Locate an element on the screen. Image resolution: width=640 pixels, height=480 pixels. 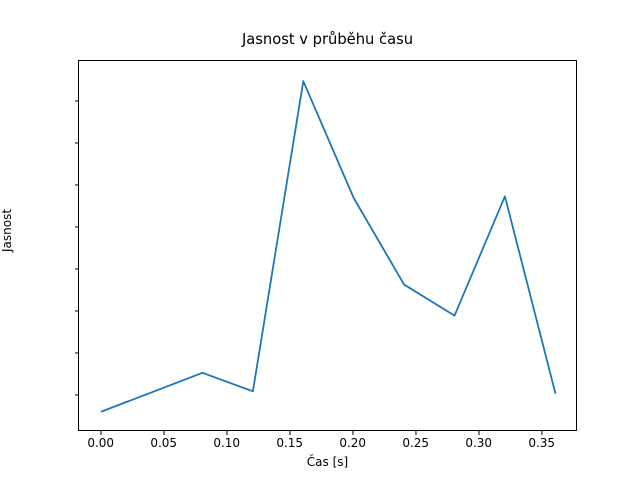
x-tick-label: 0.00 is located at coordinates (101, 443).